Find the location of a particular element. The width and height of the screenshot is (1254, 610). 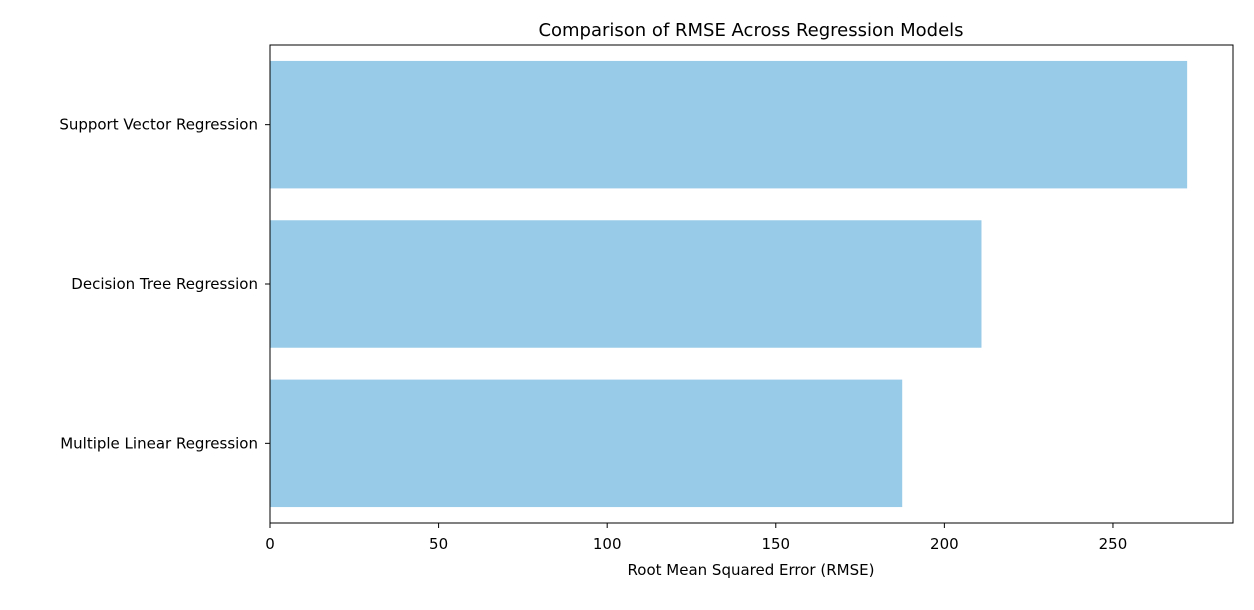

y-tick-label-support-vector-regression: Support Vector Regression is located at coordinates (158, 125).